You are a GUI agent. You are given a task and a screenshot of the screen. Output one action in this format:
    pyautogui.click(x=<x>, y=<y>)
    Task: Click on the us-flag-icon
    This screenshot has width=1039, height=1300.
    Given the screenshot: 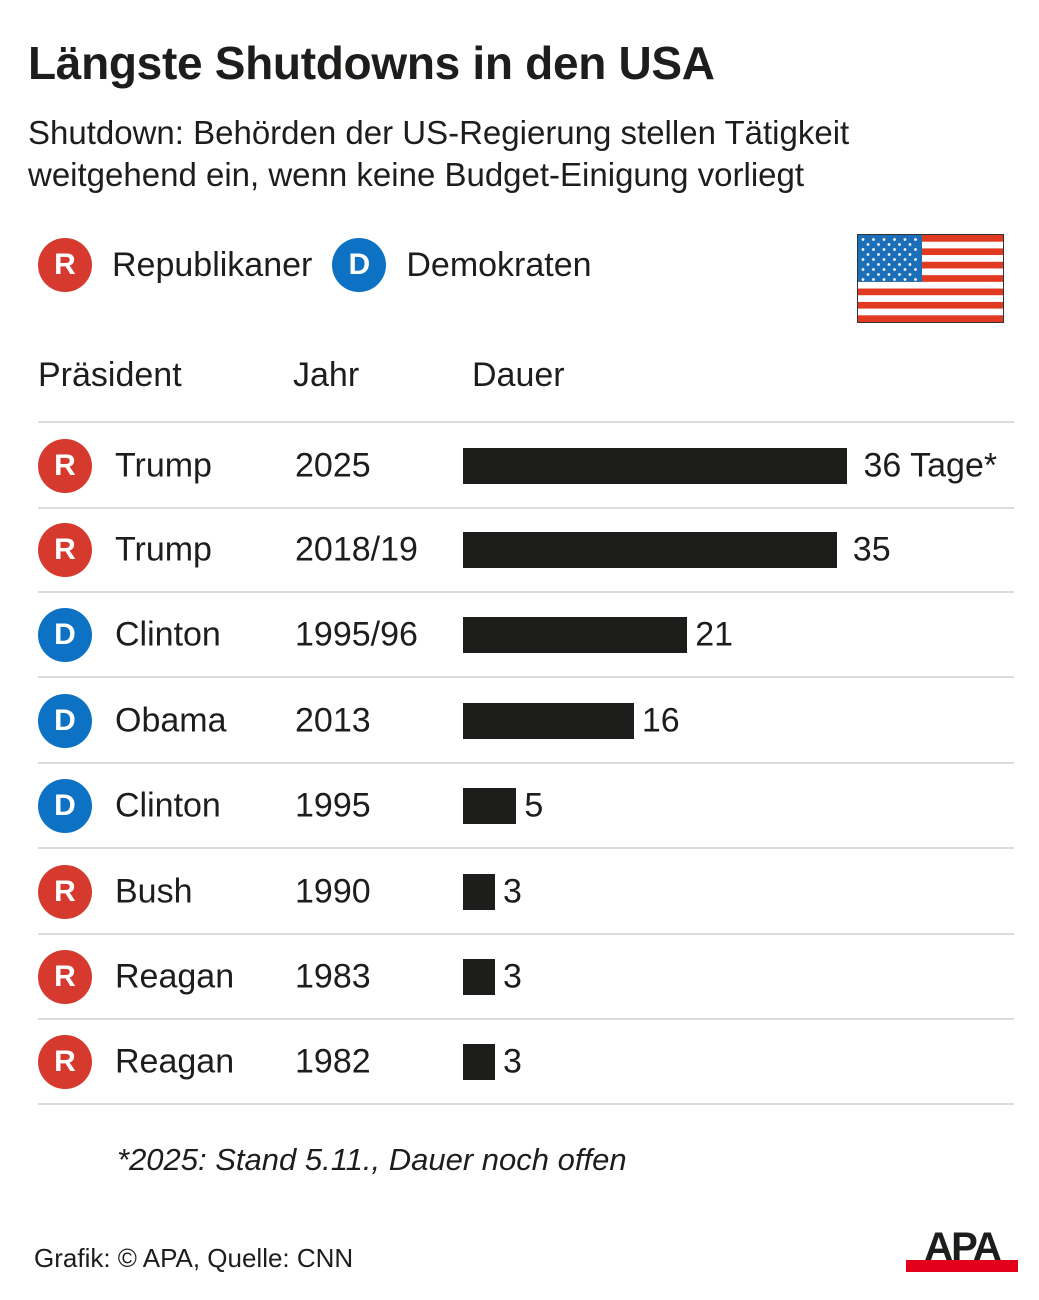 What is the action you would take?
    pyautogui.click(x=930, y=278)
    